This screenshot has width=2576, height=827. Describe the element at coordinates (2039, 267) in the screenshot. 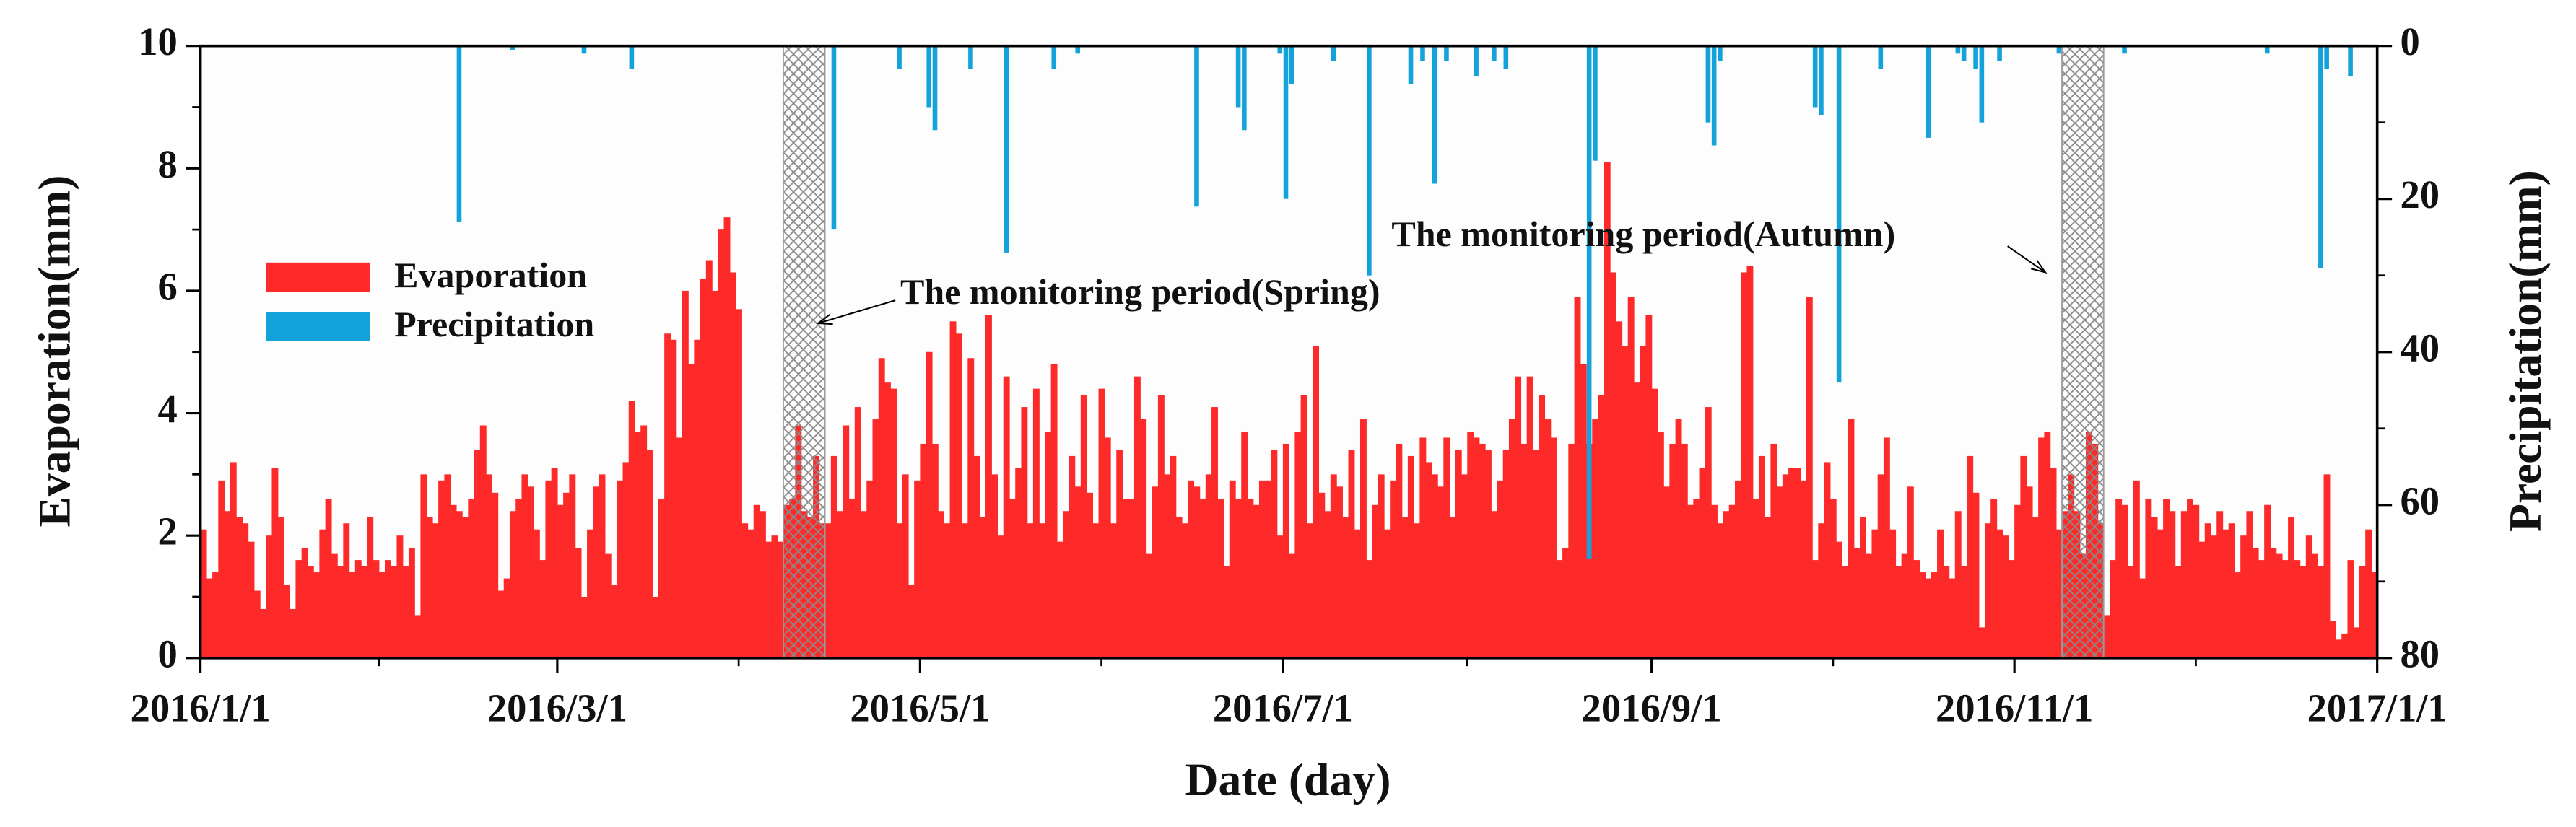

I see `annotation-arrowhead` at that location.